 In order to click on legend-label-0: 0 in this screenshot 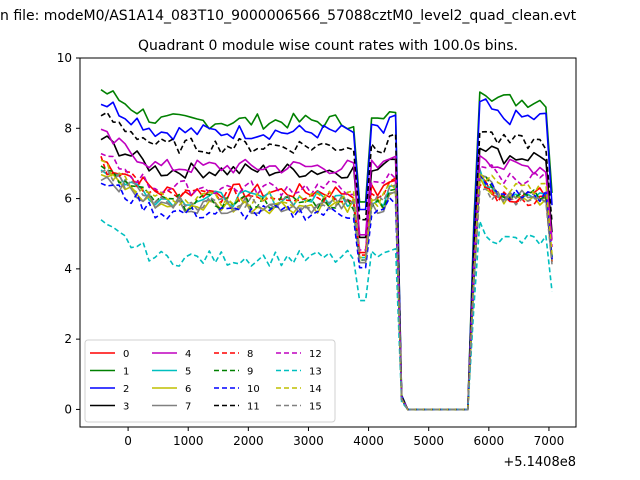, I will do `click(126, 354)`.